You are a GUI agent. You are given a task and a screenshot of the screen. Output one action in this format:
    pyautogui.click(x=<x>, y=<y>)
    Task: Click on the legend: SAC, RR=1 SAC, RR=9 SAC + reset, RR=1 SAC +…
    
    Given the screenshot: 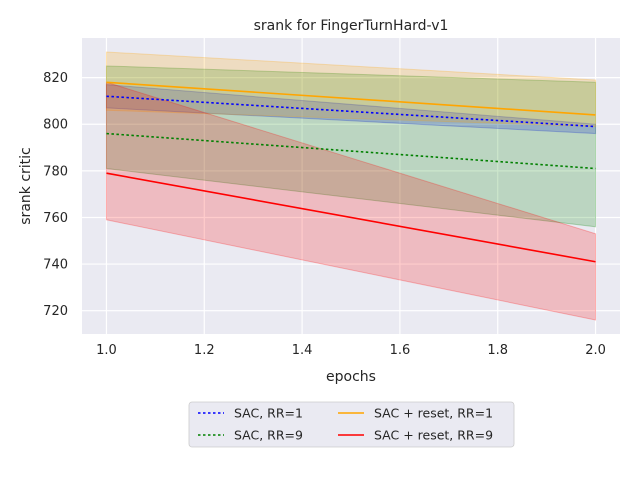 What is the action you would take?
    pyautogui.click(x=351, y=424)
    